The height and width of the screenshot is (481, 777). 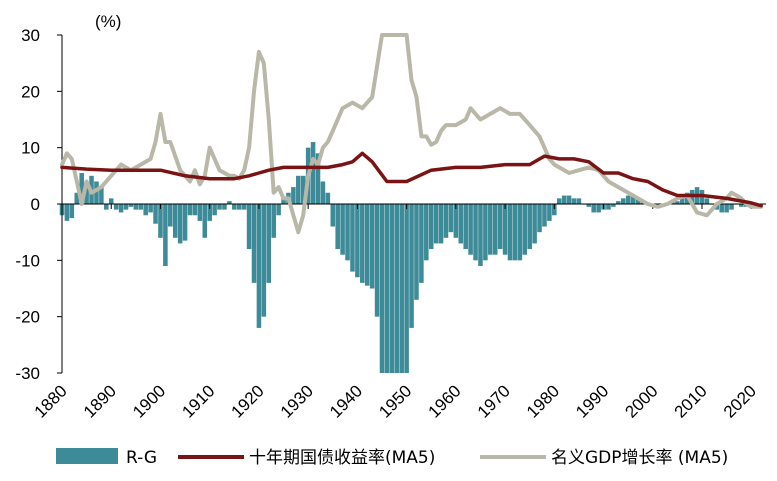 I want to click on legend-swatch-rg, so click(x=87, y=456).